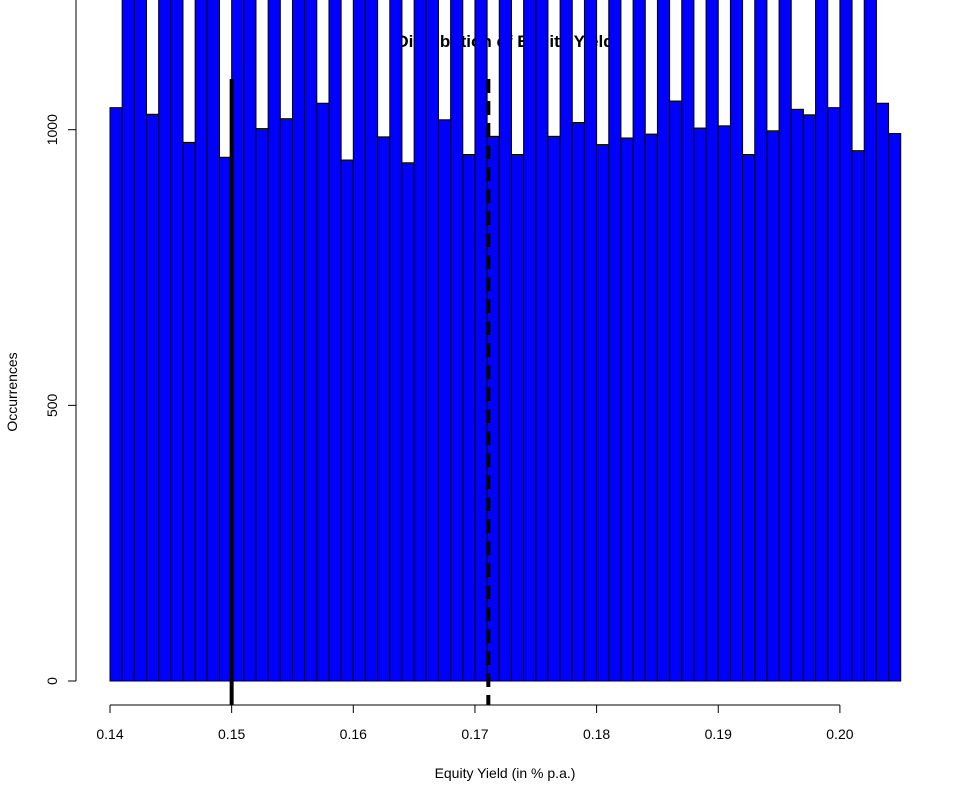  I want to click on y-tick-label: 0, so click(52, 681).